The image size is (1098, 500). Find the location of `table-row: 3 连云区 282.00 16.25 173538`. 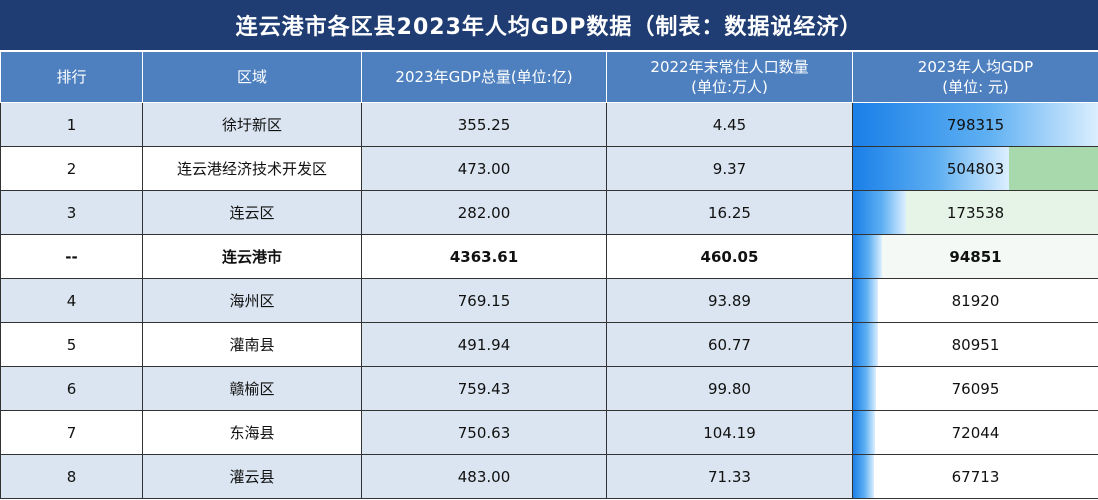

table-row: 3 连云区 282.00 16.25 173538 is located at coordinates (549, 212).